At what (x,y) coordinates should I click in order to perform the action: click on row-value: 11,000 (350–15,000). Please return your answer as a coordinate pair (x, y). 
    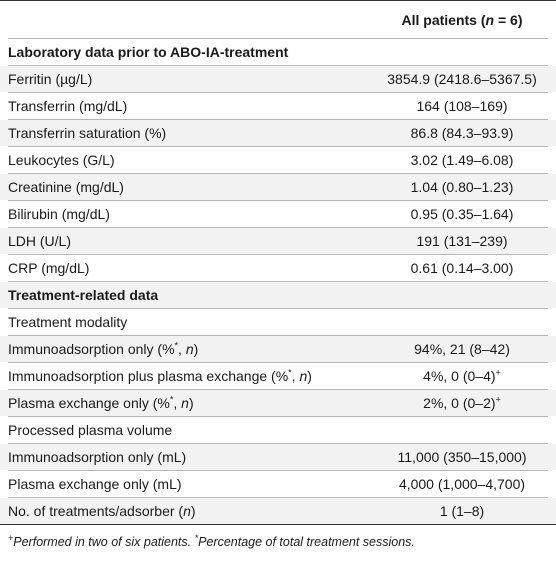
    Looking at the image, I should click on (462, 457).